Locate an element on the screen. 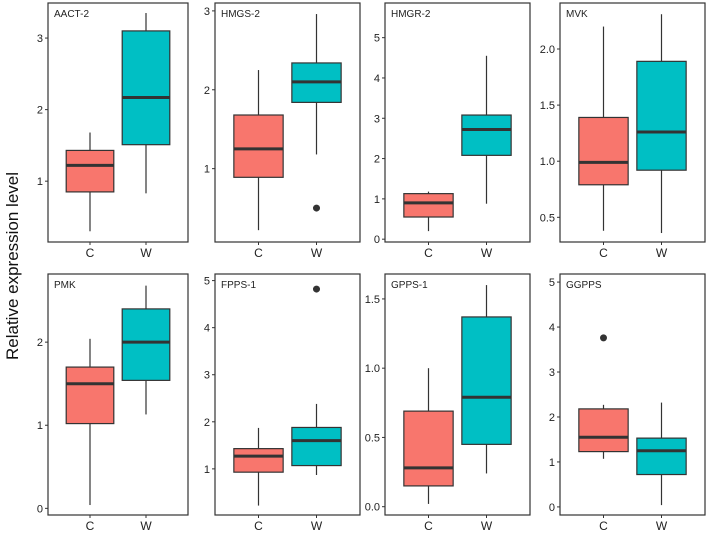  panel-title: HMGR-2 is located at coordinates (411, 14).